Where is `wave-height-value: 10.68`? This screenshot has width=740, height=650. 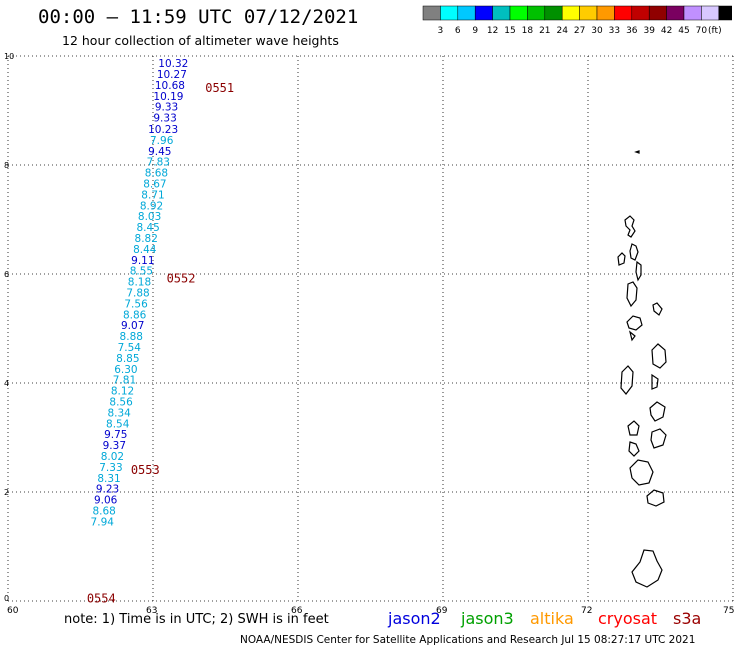 wave-height-value: 10.68 is located at coordinates (170, 86).